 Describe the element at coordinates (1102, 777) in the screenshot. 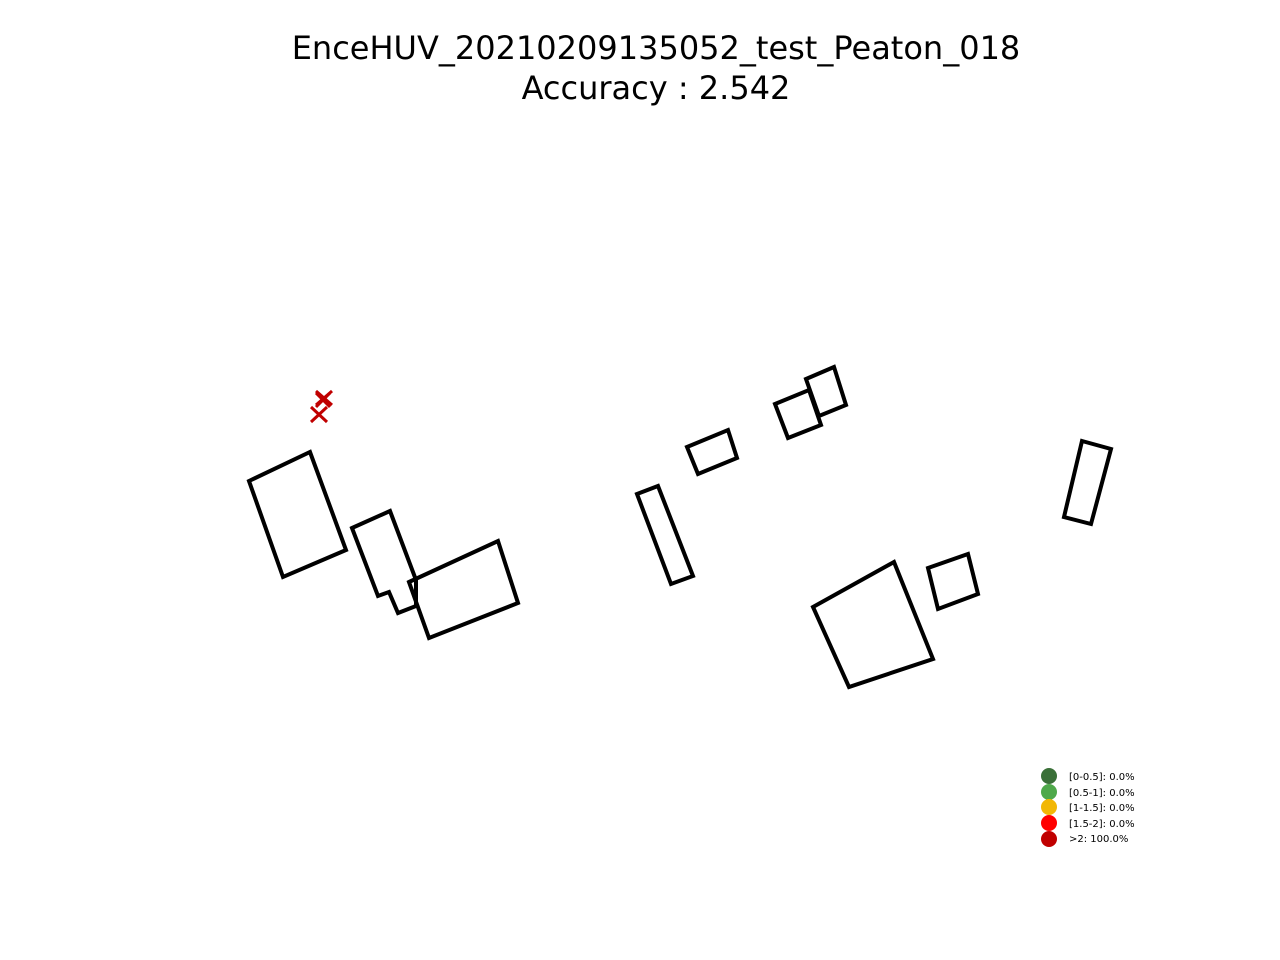

I see `legend-label: [0-0.5]: 0.0%` at that location.